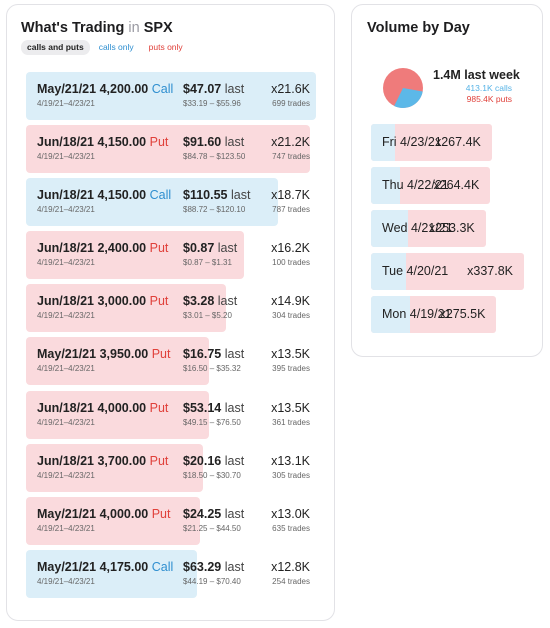 The height and width of the screenshot is (628, 550). Describe the element at coordinates (279, 157) in the screenshot. I see `trade-count-value: 747` at that location.